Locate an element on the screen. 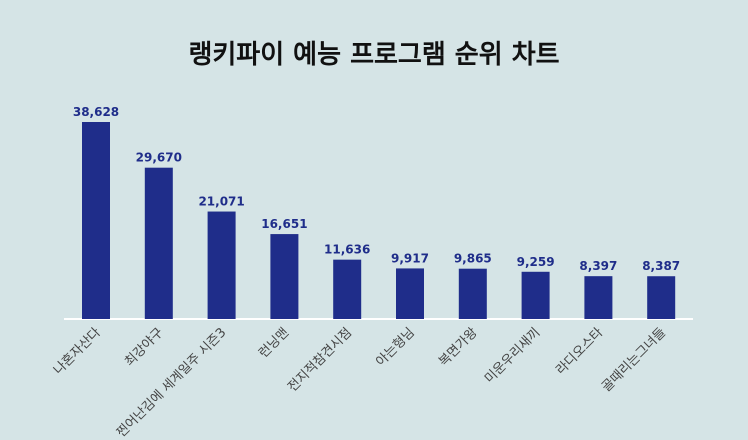 This screenshot has width=748, height=440. bar-value-label: 8,387 is located at coordinates (661, 266).